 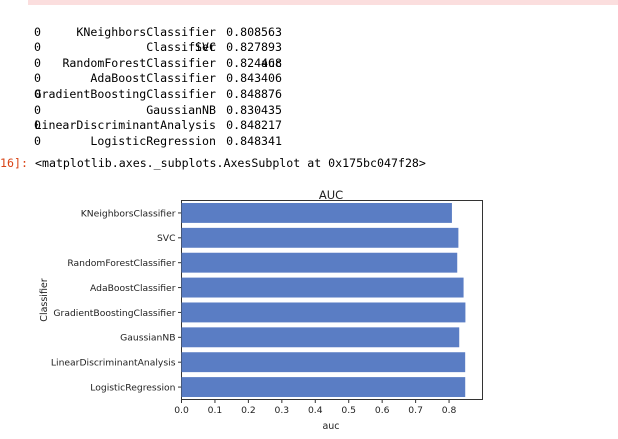 What do you see at coordinates (254, 140) in the screenshot?
I see `row-auc: 0.848341` at bounding box center [254, 140].